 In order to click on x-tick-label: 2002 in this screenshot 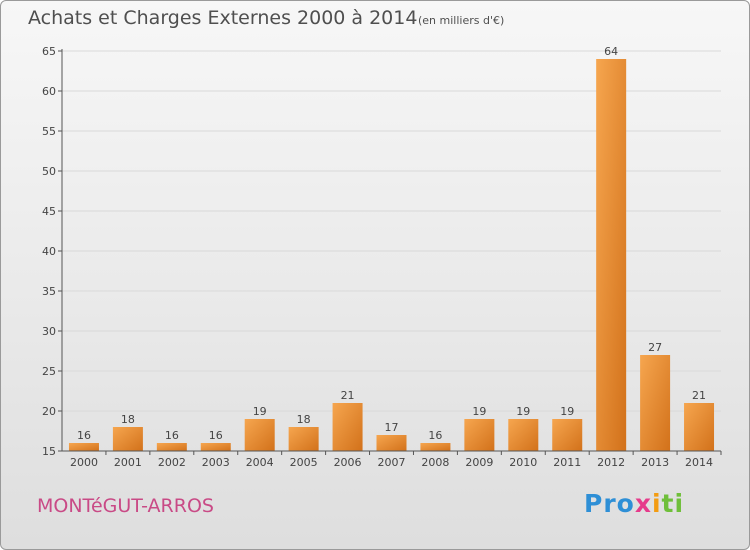, I will do `click(172, 462)`.